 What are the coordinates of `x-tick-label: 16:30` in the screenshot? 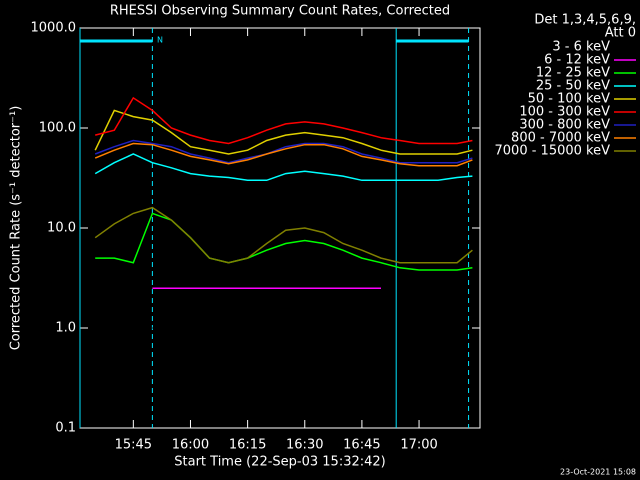 It's located at (304, 445).